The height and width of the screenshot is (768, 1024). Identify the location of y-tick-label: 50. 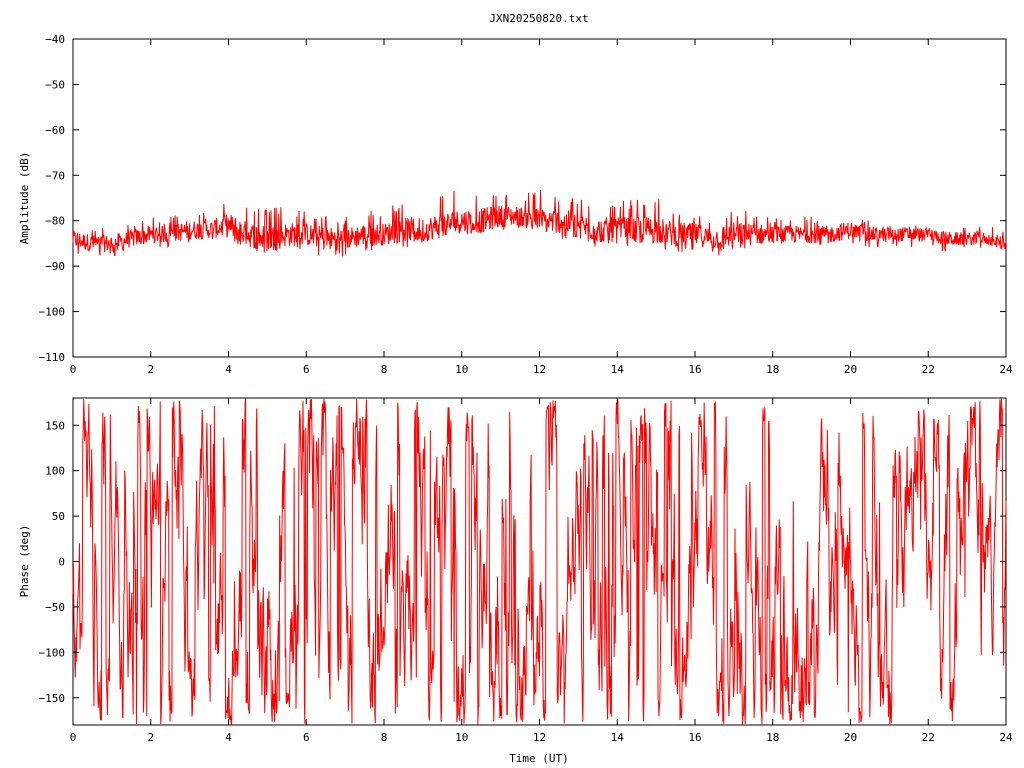
(58, 516).